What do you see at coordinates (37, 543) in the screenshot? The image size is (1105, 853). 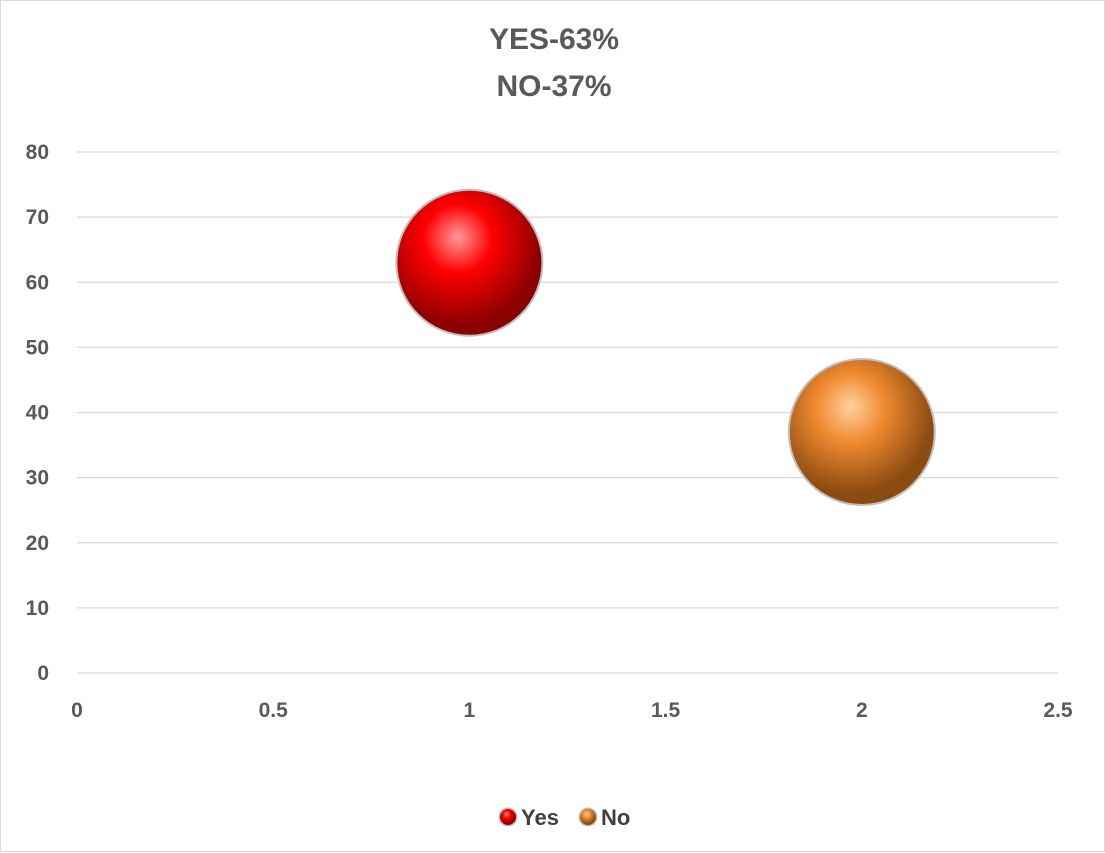 I see `y-tick-label: 20` at bounding box center [37, 543].